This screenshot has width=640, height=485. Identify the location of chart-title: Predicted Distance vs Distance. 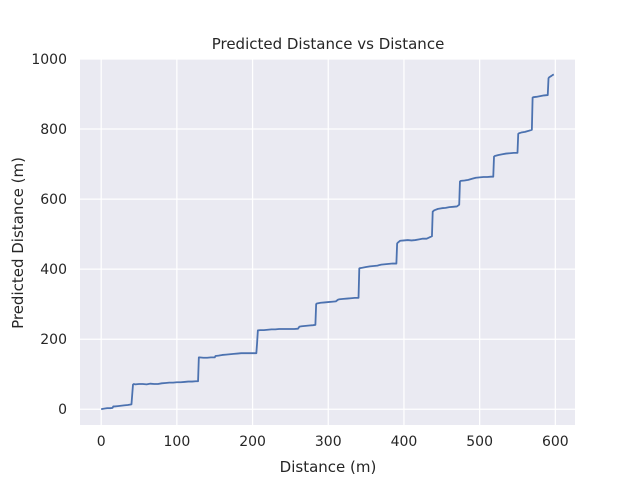
(328, 44).